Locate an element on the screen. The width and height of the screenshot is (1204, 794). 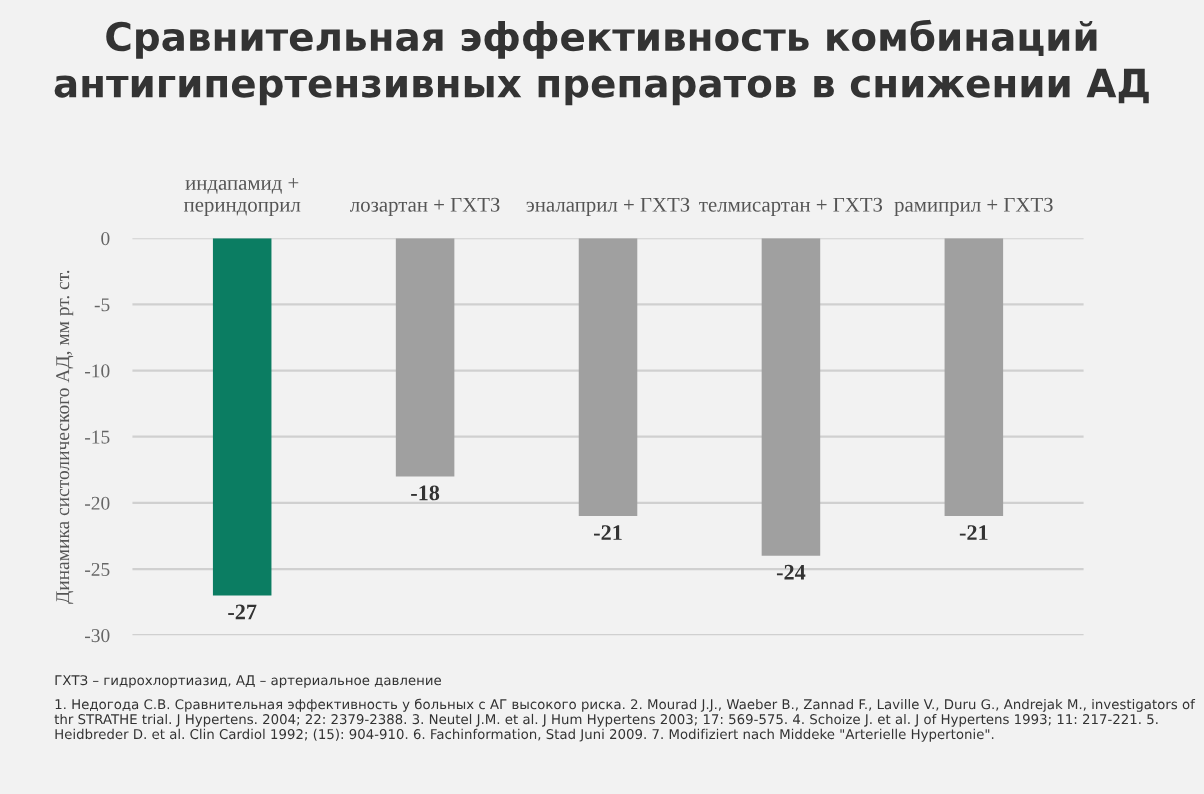
x-tick-label: лозартан + ГХТЗ is located at coordinates (425, 206).